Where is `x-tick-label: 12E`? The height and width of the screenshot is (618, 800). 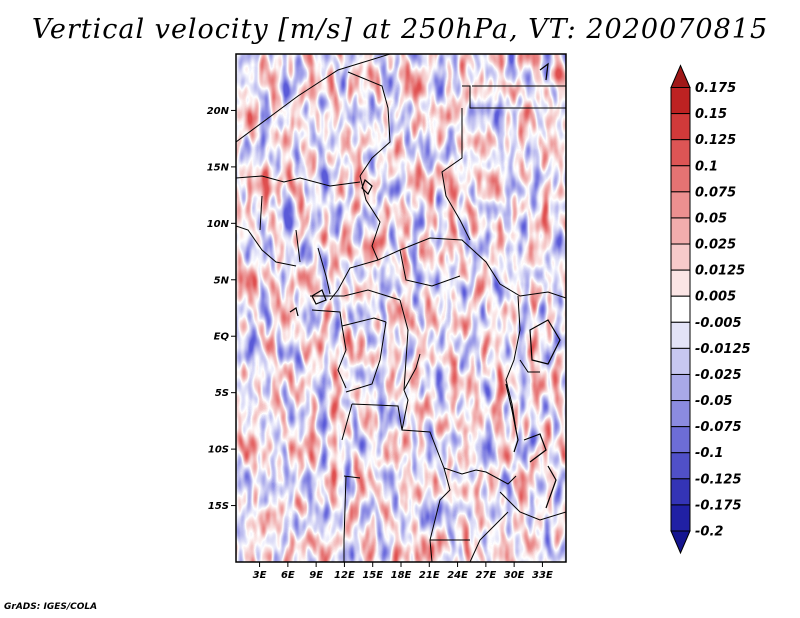 x-tick-label: 12E is located at coordinates (344, 575).